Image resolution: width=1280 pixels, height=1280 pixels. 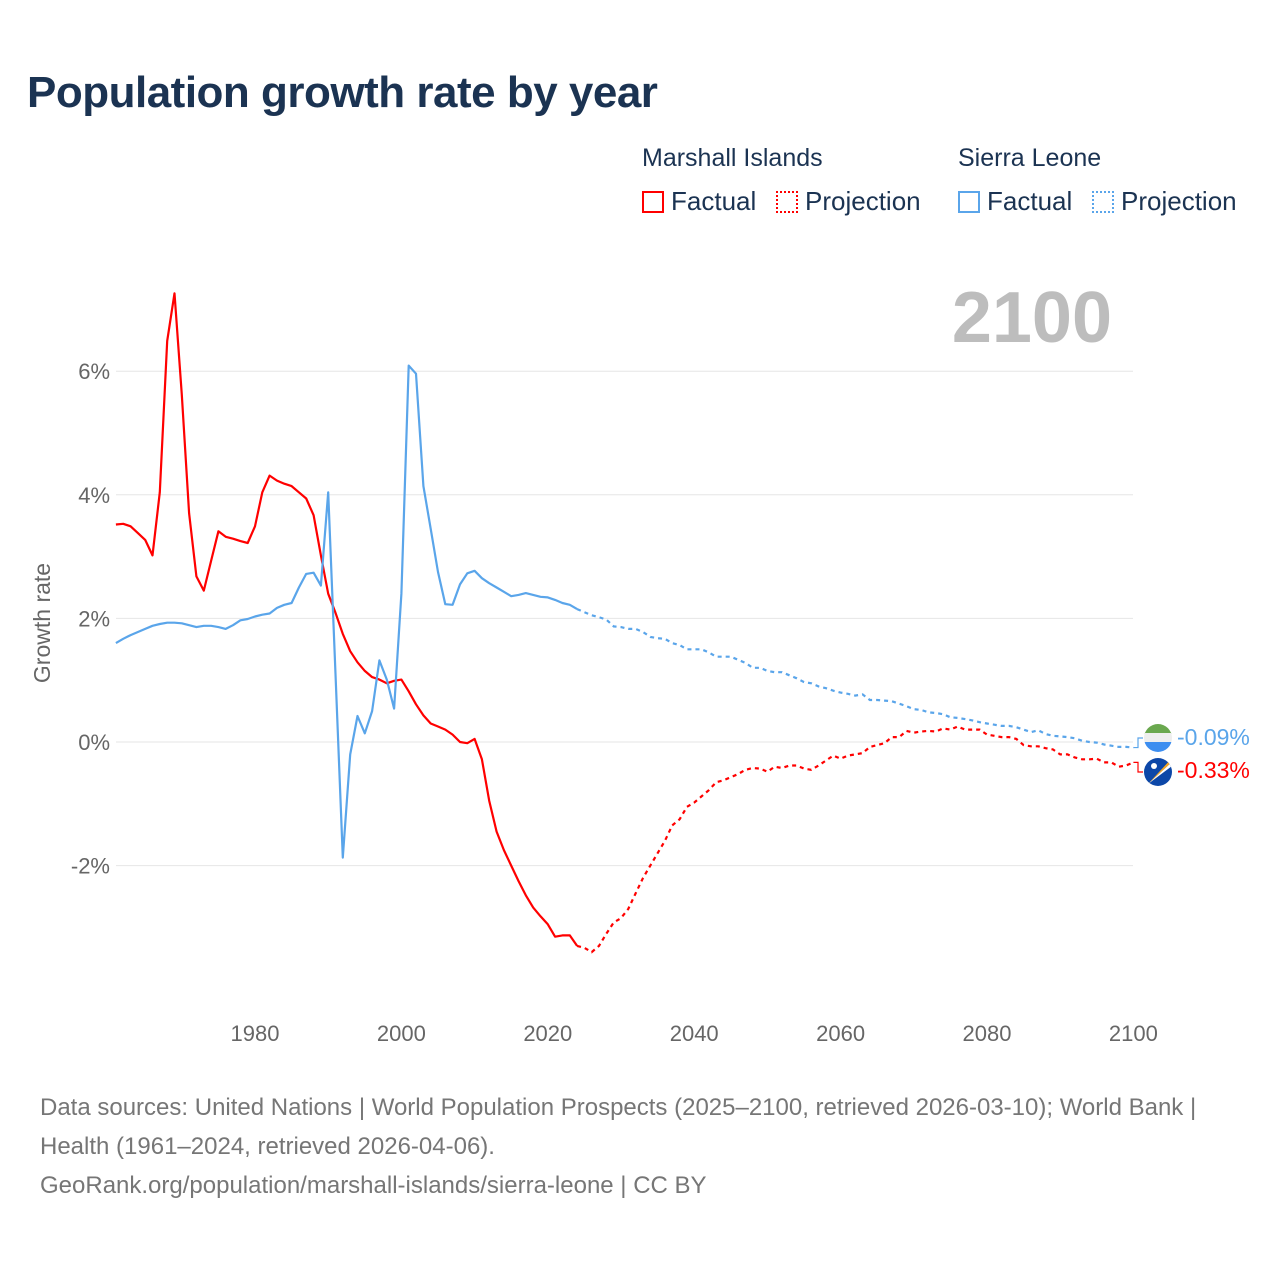 I want to click on year-label: 2100, so click(x=1032, y=318).